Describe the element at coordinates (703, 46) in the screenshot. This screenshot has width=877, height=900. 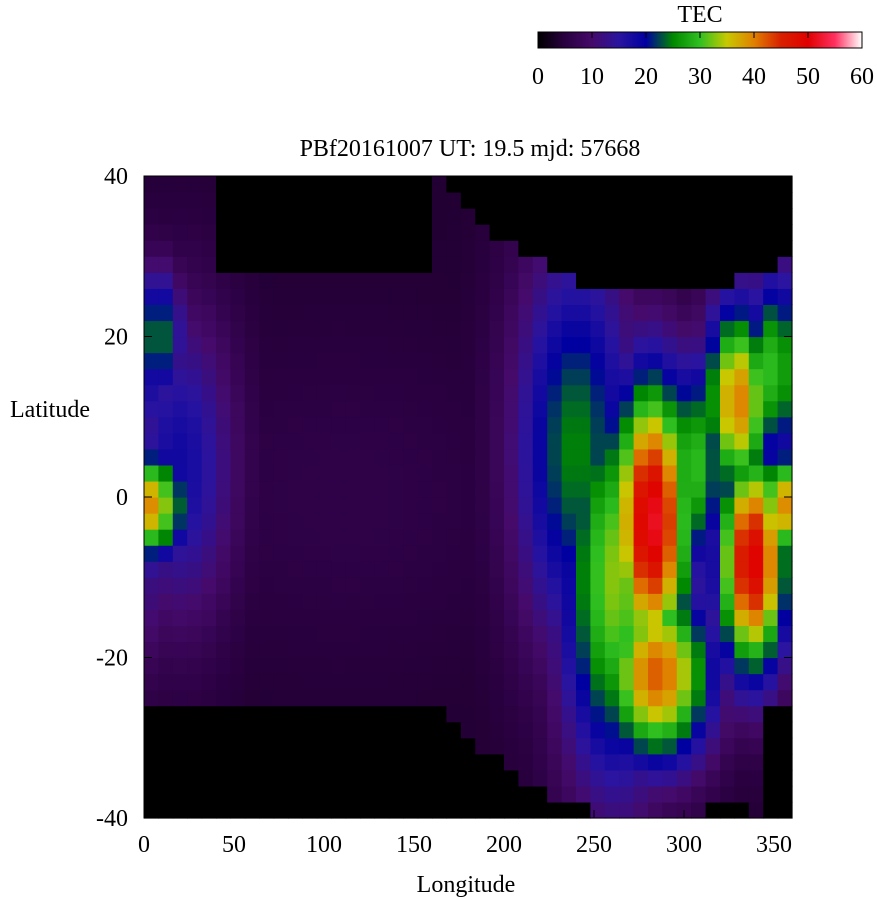
I see `colorbar: TEC 0 10 20 30 40 50 60` at that location.